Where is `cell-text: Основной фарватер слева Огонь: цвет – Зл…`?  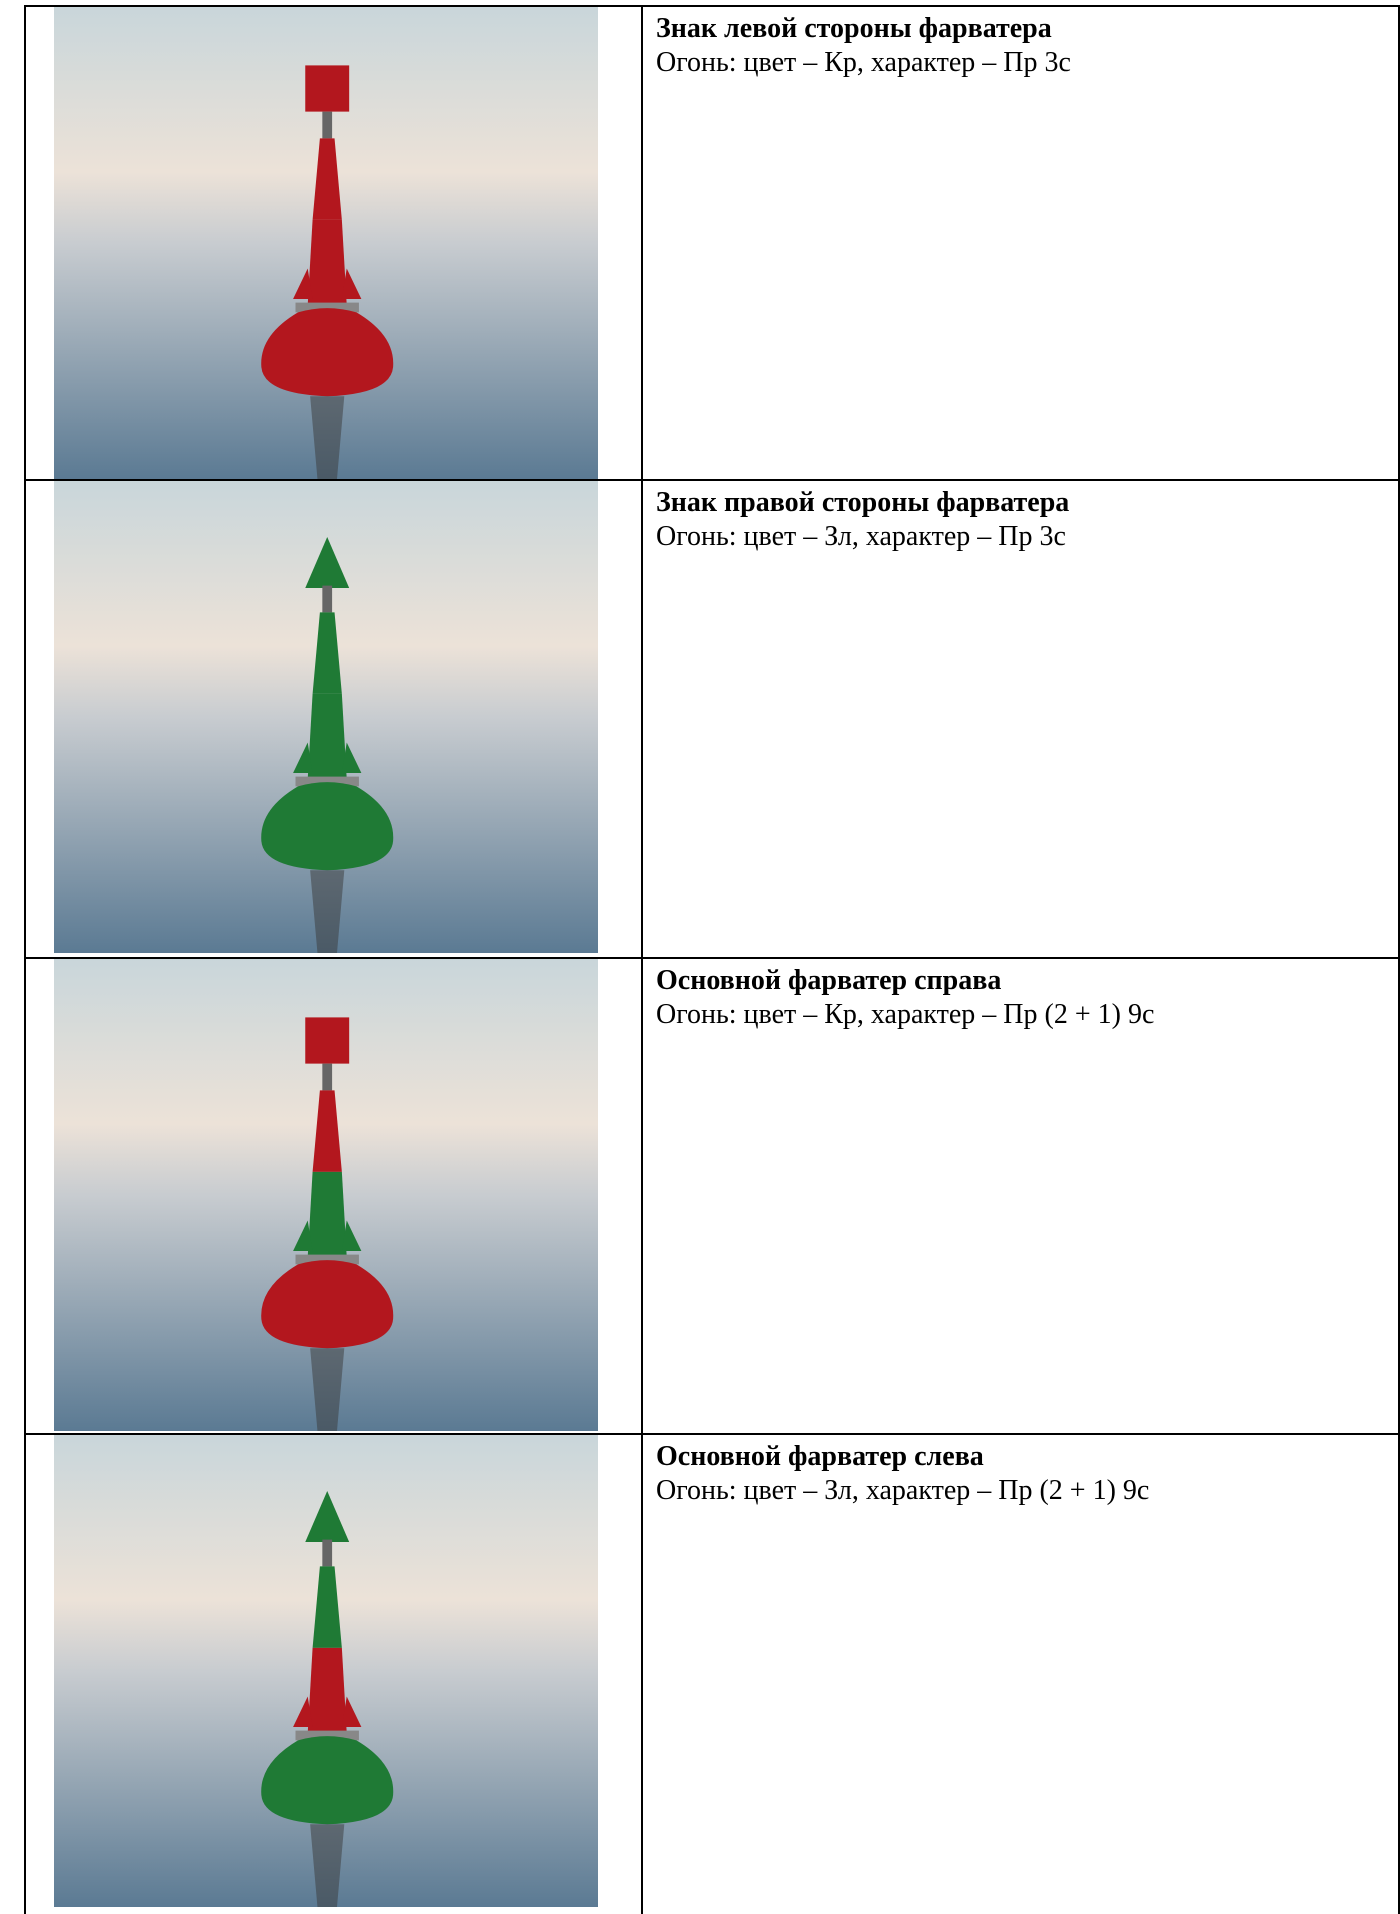 cell-text: Основной фарватер слева Огонь: цвет – Зл… is located at coordinates (1021, 1474).